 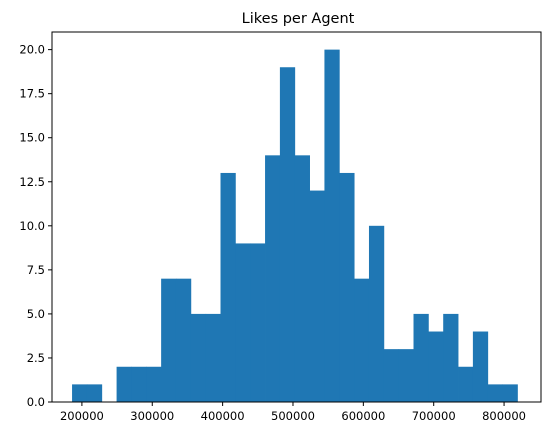 I want to click on y-tick-label: 10.0, so click(x=32, y=226).